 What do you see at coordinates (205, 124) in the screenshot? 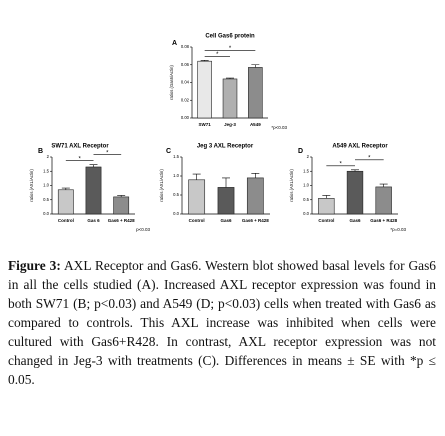
I see `x-tick-label: SW71` at bounding box center [205, 124].